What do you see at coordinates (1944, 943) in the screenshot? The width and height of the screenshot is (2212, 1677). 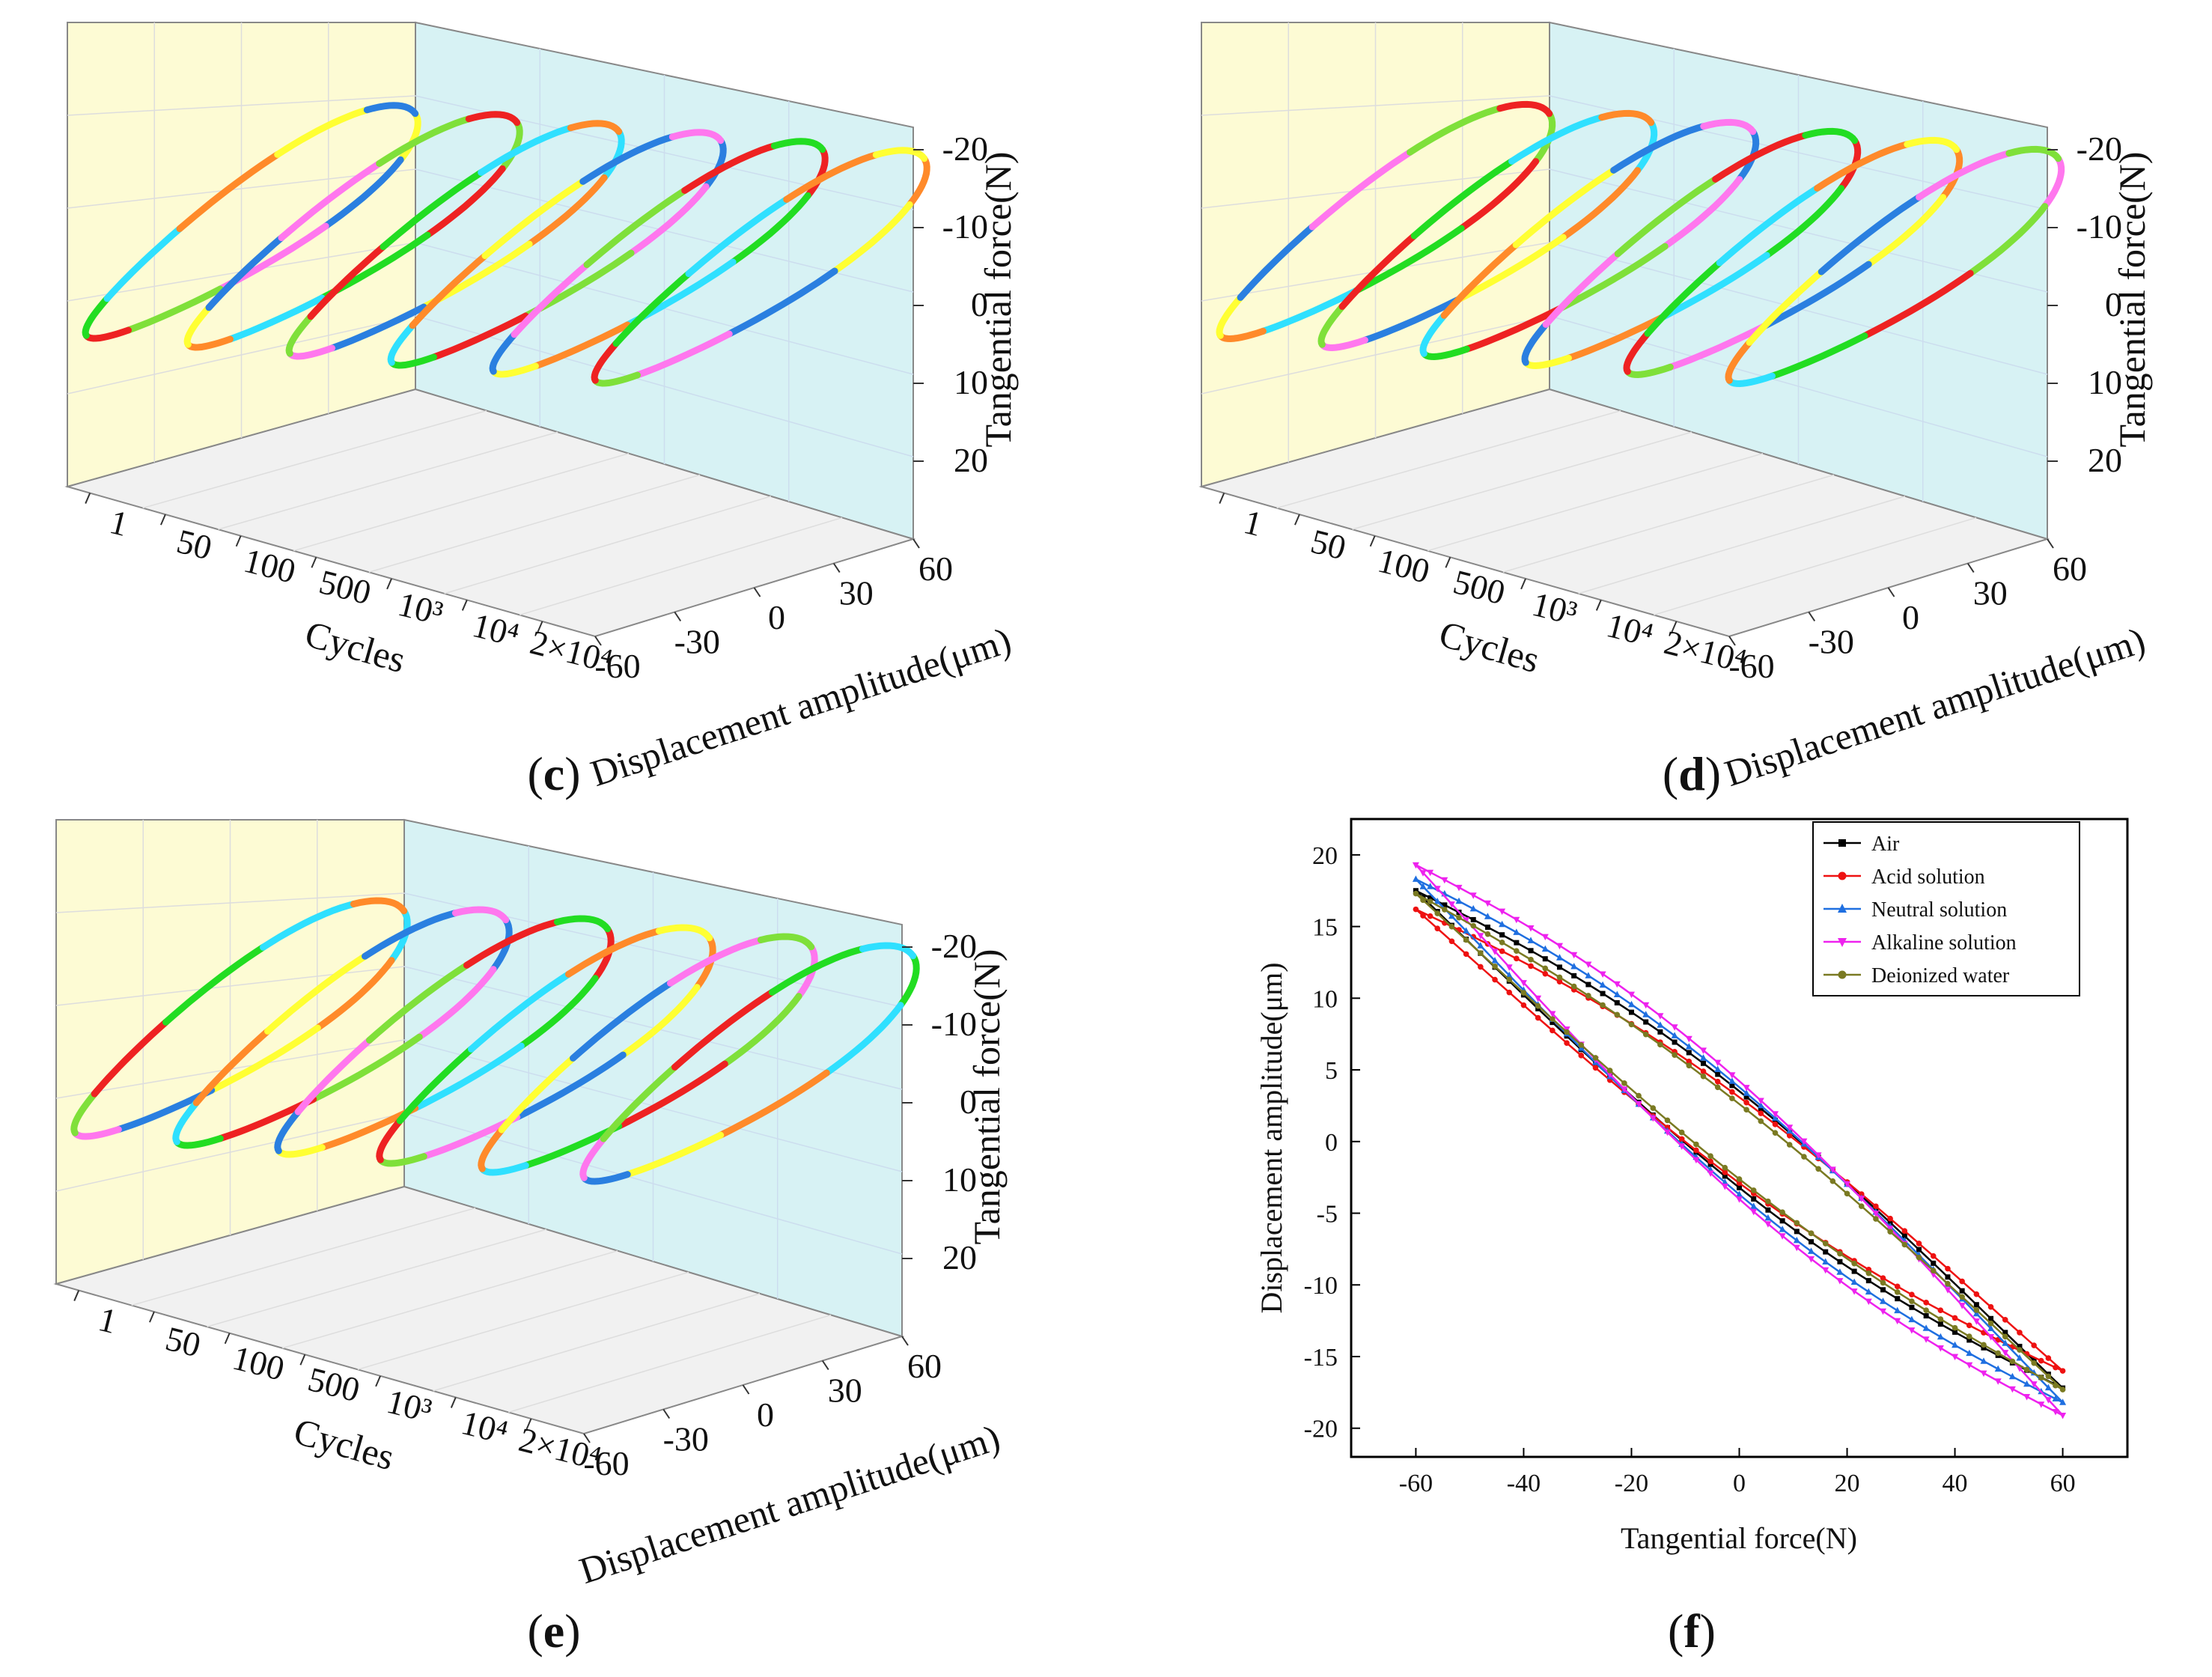 I see `legend-label: Alkaline solution` at bounding box center [1944, 943].